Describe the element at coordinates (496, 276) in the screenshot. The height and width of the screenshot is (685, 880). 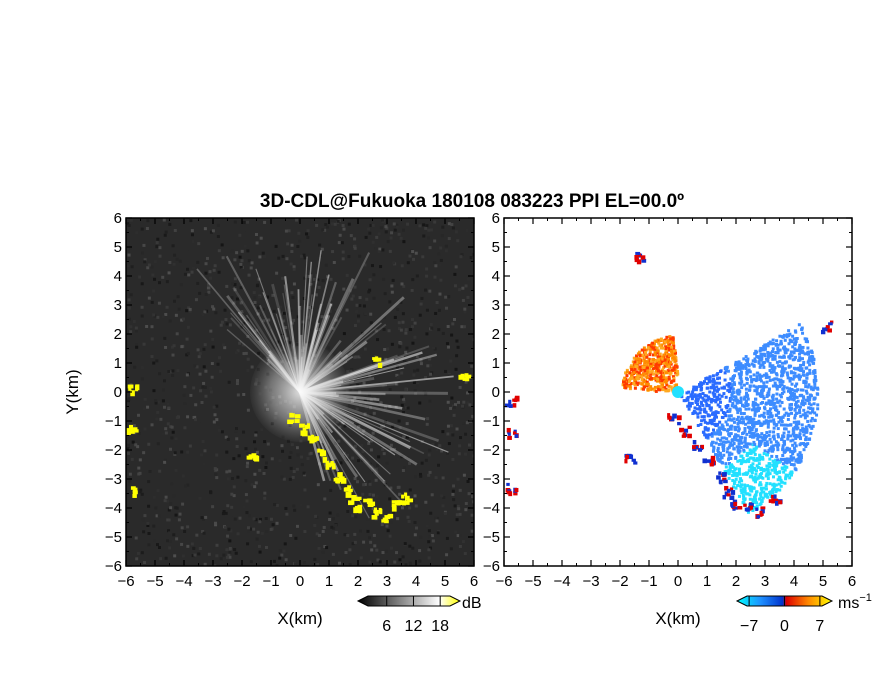
I see `y-tick-label: 4` at that location.